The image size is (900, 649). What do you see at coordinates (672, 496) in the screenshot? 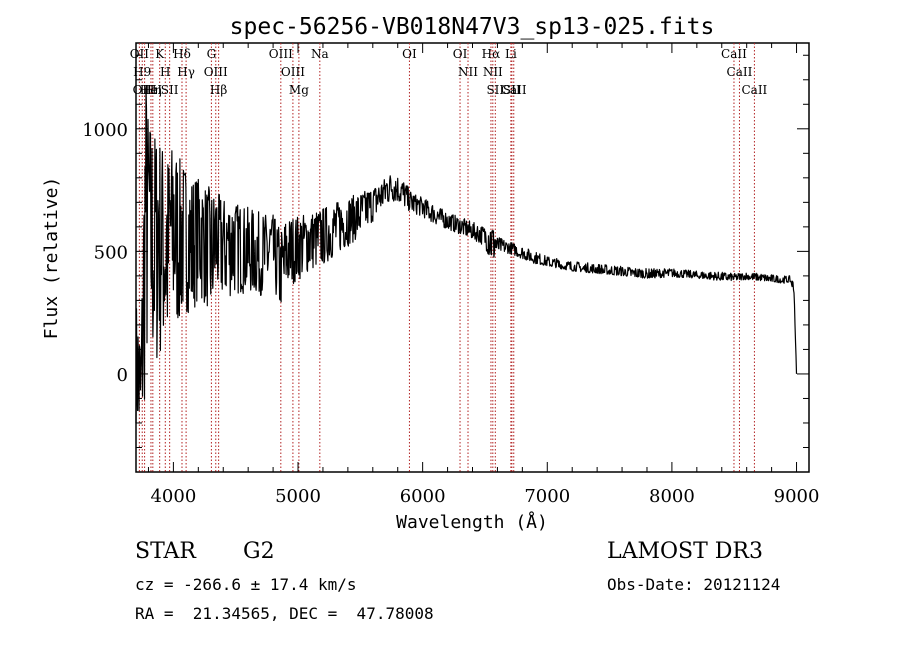
I see `x-tick-label: 8000` at bounding box center [672, 496].